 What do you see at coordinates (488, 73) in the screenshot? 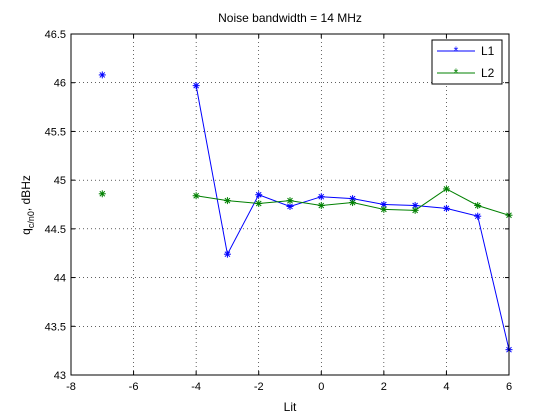
I see `legend-label-l2: L2` at bounding box center [488, 73].